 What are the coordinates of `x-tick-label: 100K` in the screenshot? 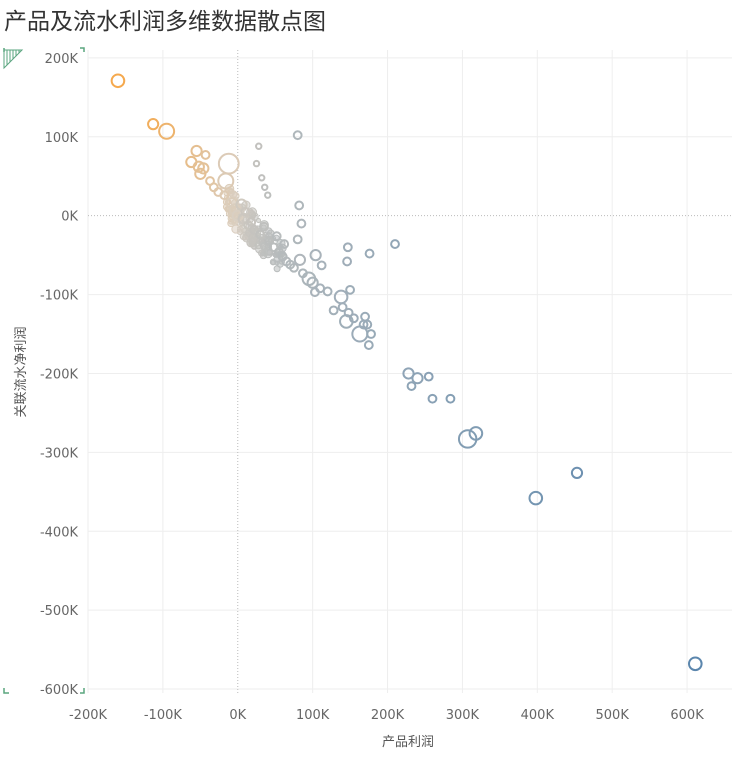 It's located at (313, 715).